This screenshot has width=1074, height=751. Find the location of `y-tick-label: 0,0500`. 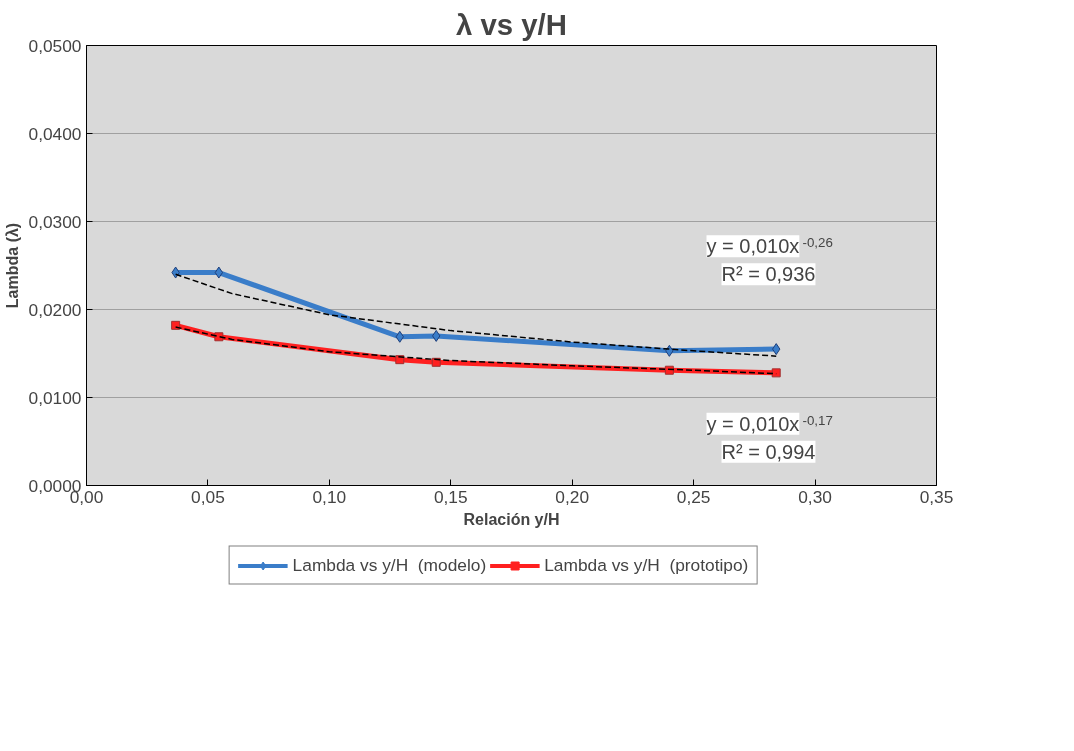

y-tick-label: 0,0500 is located at coordinates (55, 45).